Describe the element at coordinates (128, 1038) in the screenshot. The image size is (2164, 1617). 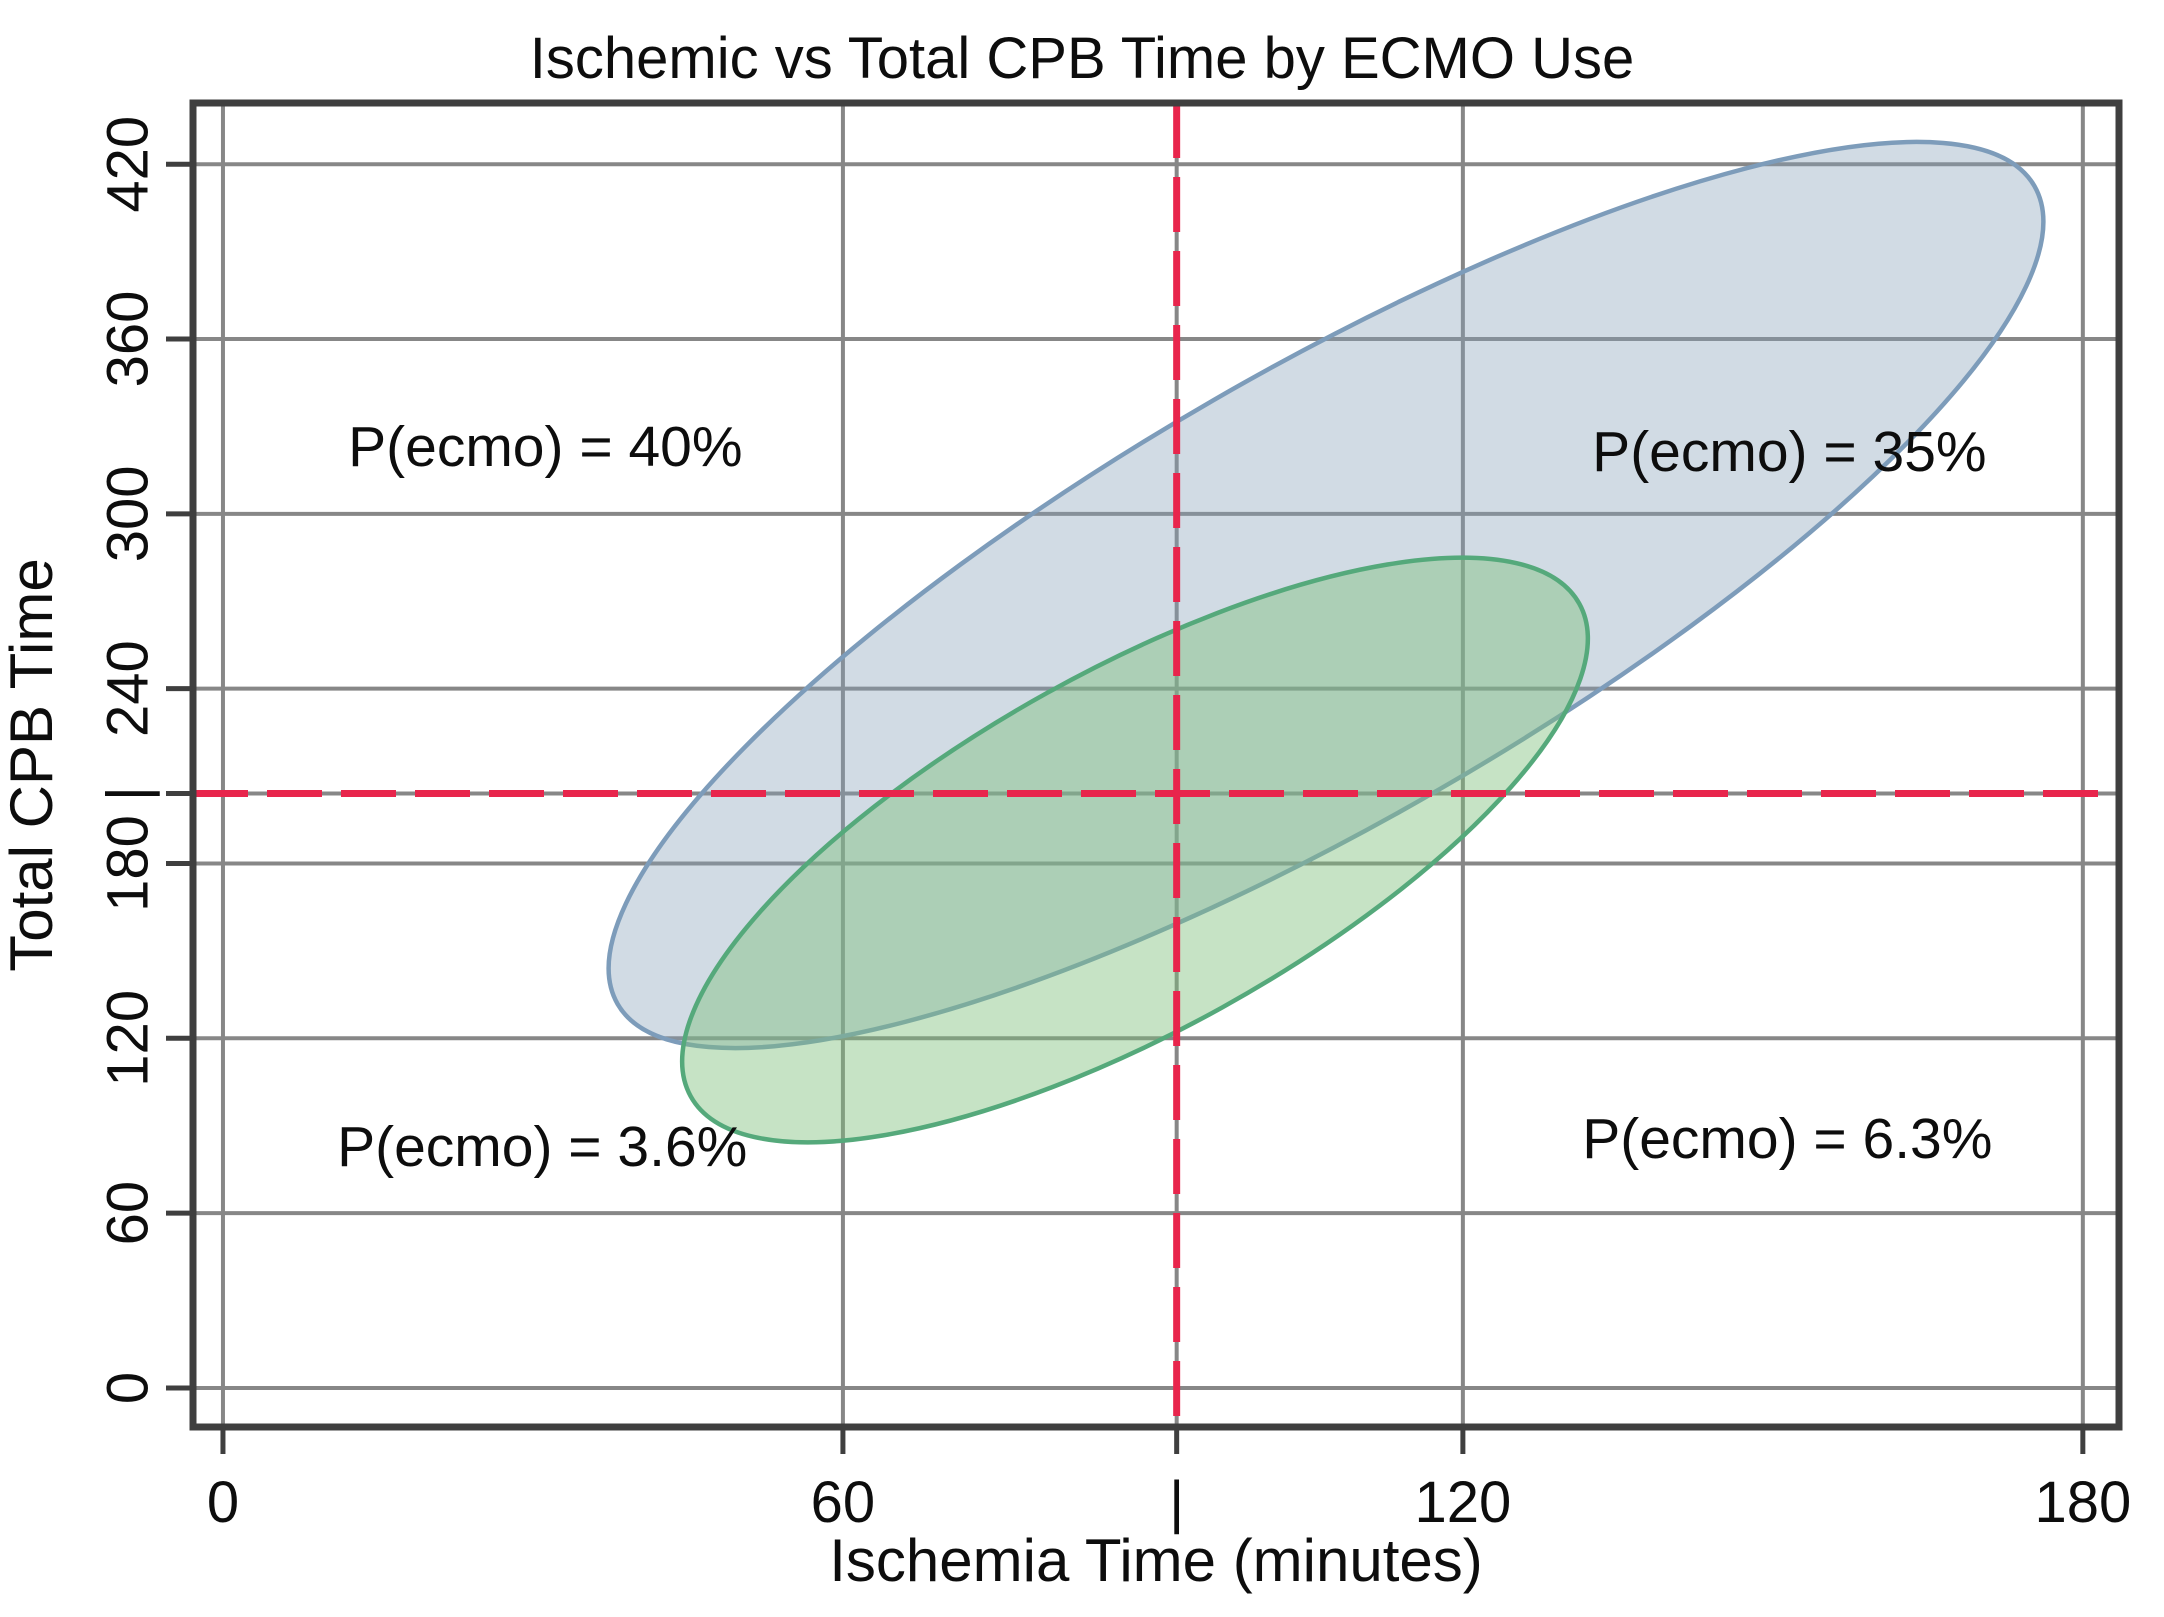
I see `y-tick-label-120: 120` at that location.